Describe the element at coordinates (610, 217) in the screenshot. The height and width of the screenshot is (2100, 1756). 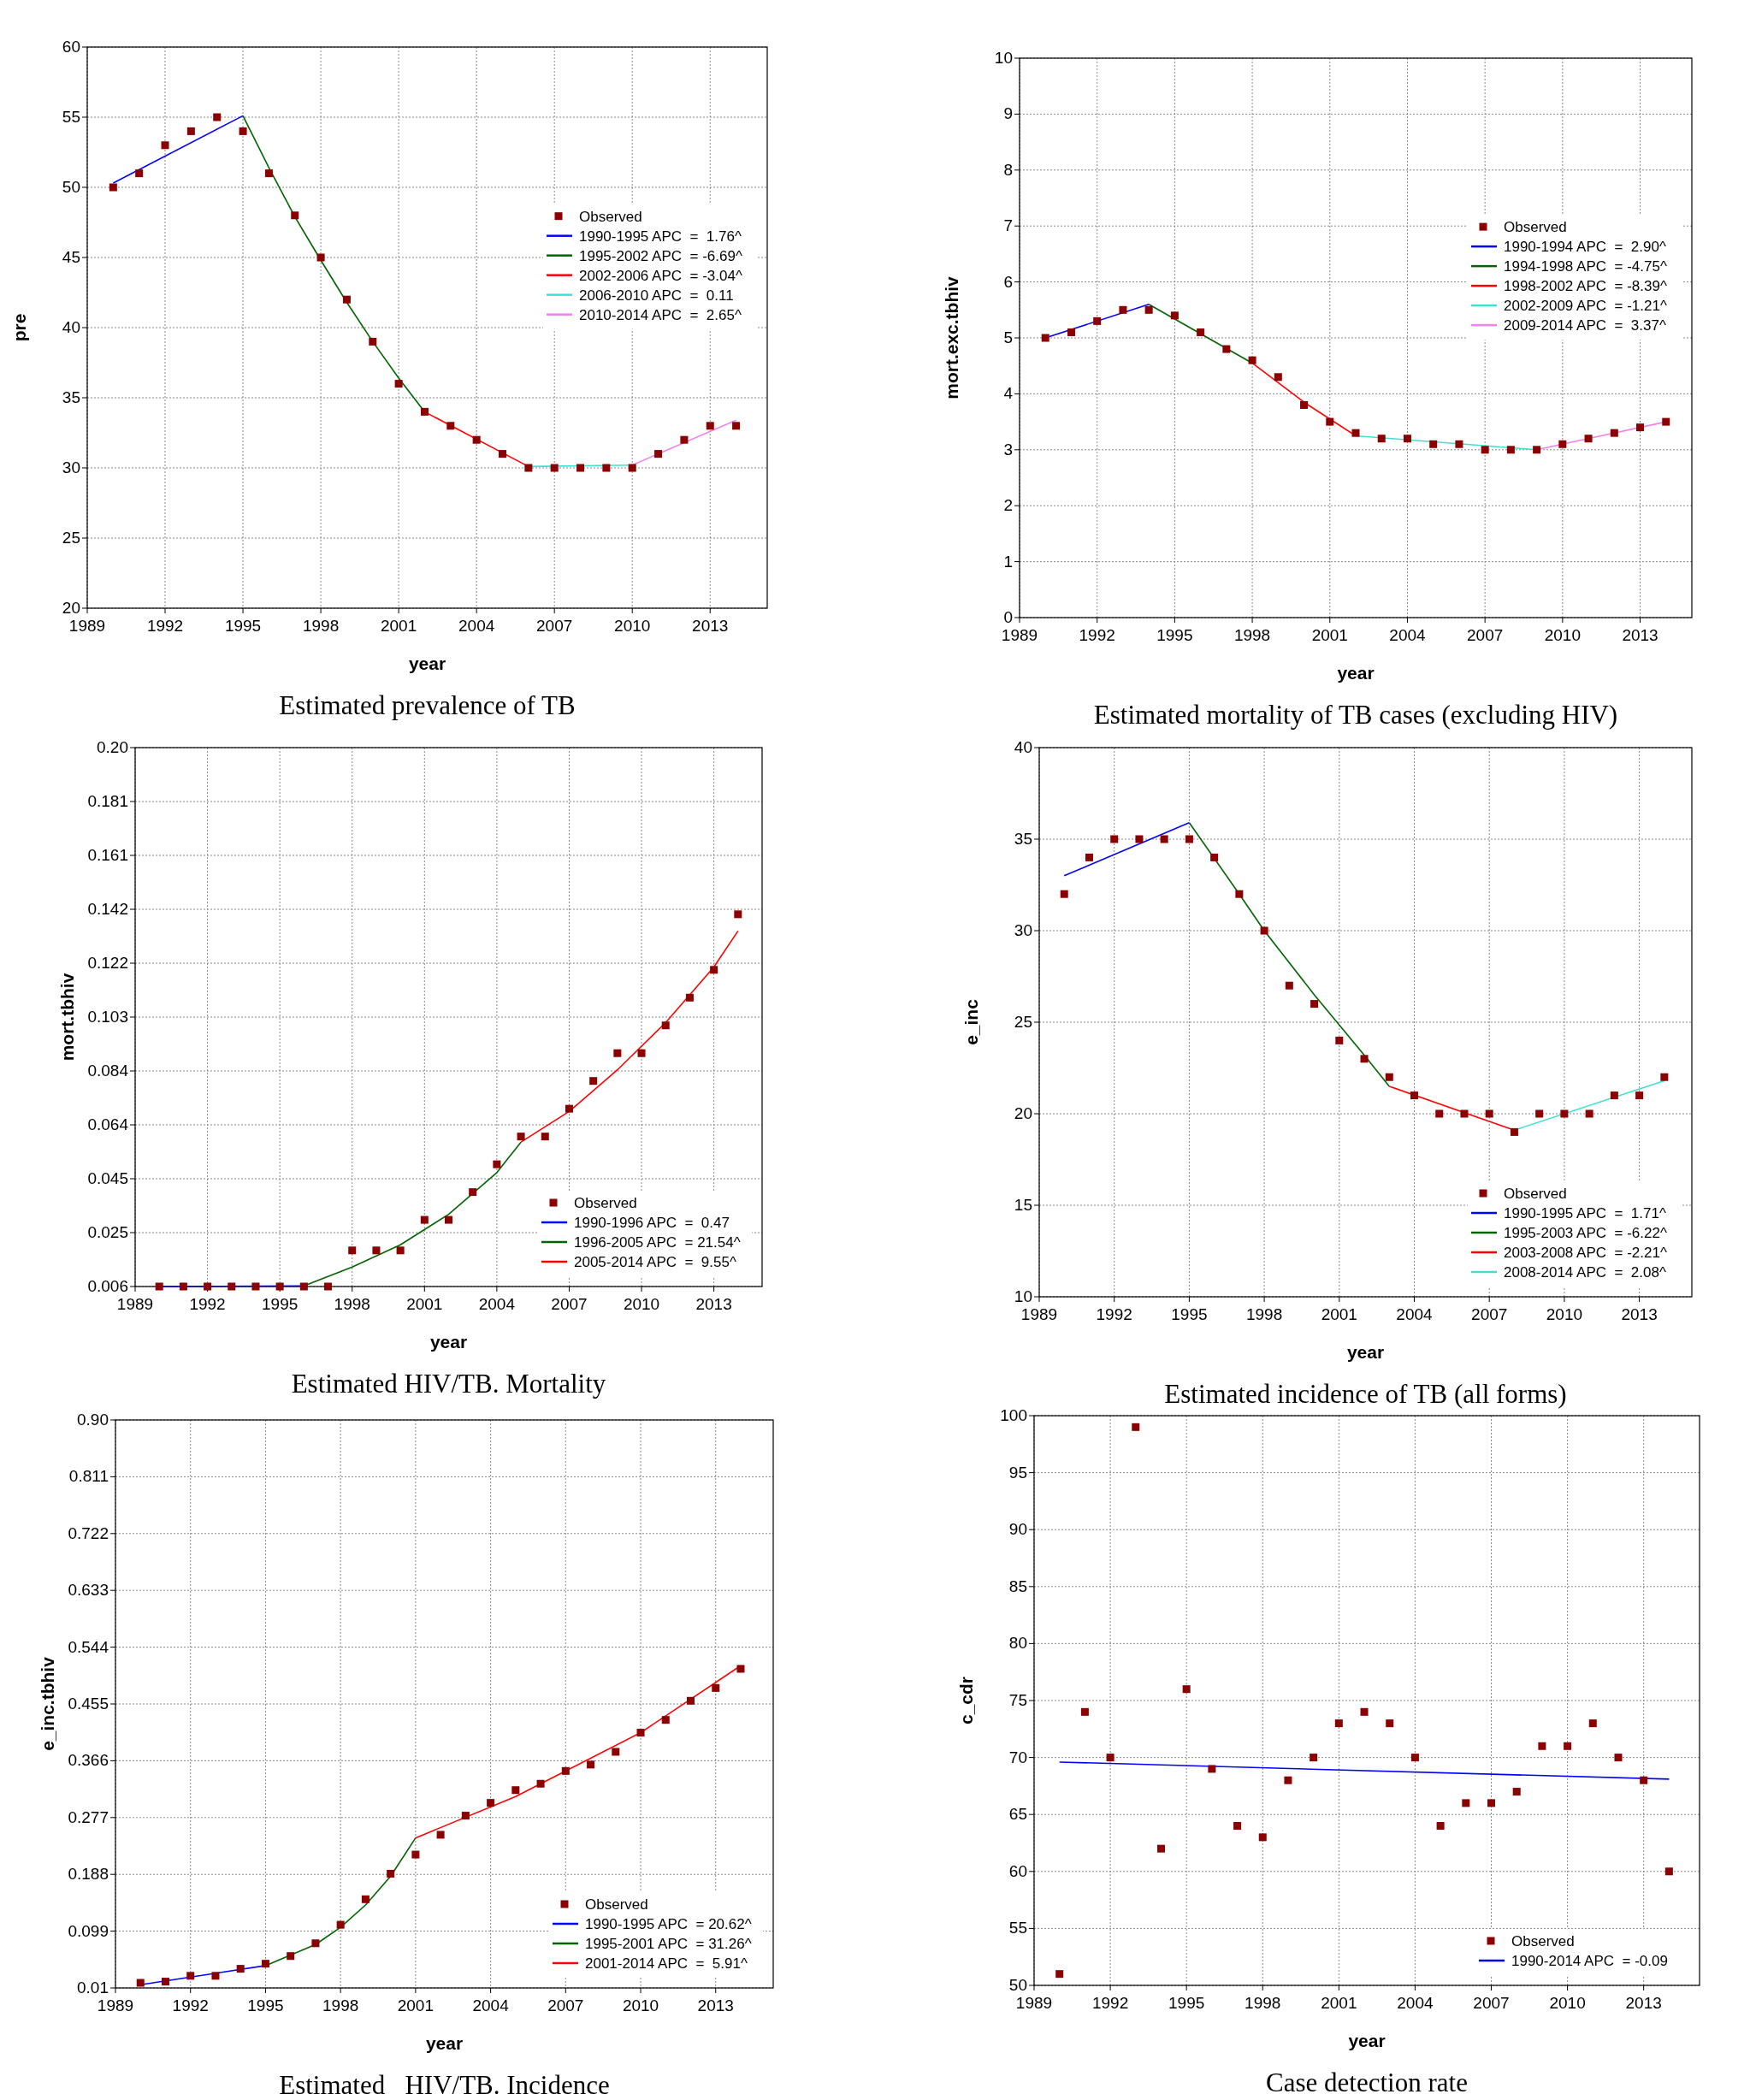
I see `legend-label: Observed` at that location.